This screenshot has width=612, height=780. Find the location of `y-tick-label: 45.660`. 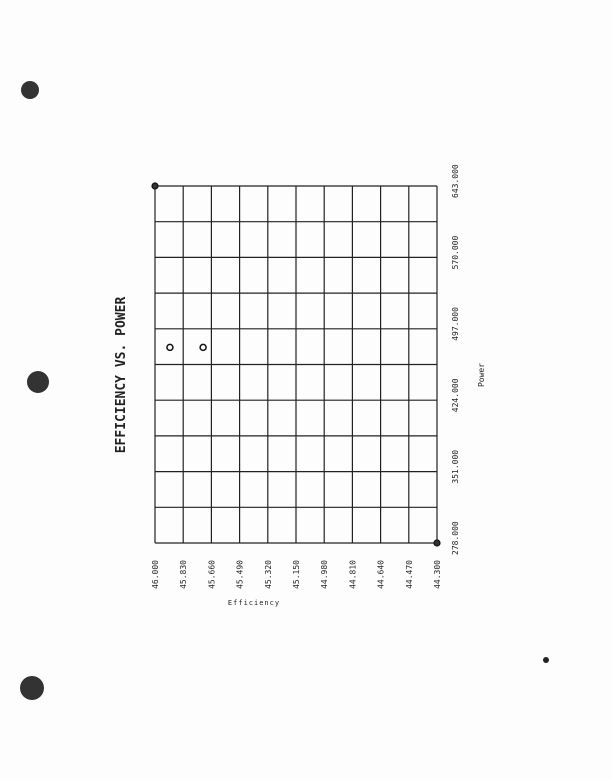

y-tick-label: 45.660 is located at coordinates (211, 574).